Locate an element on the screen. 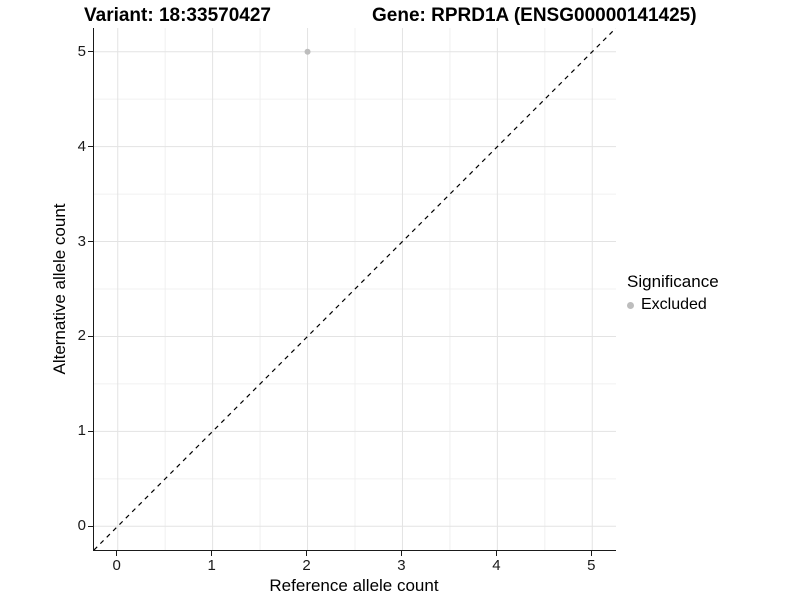  y-tick-label: 4 is located at coordinates (81, 146).